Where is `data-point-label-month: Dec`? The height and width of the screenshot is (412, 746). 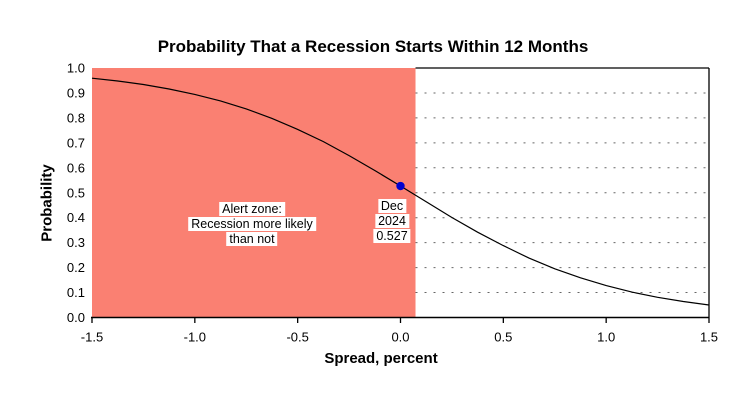
data-point-label-month: Dec is located at coordinates (392, 206).